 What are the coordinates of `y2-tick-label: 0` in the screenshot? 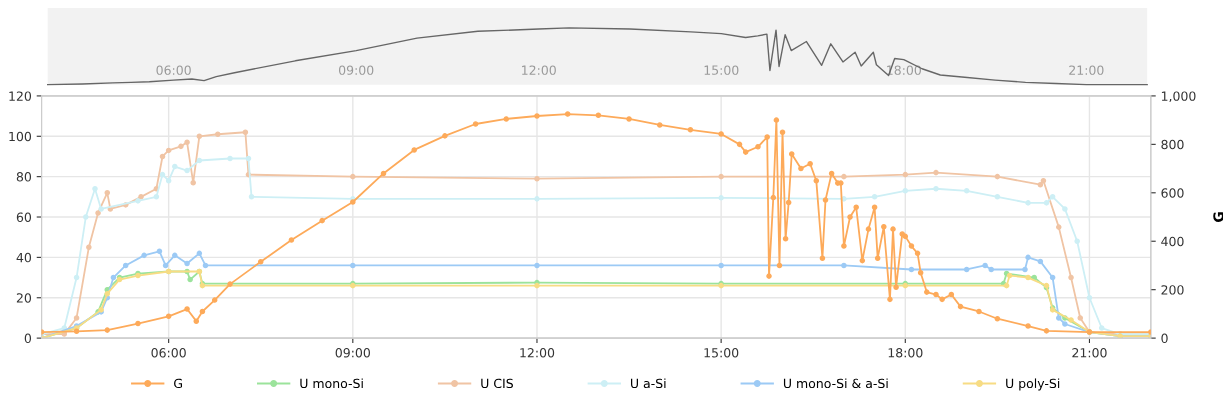 It's located at (1164, 338).